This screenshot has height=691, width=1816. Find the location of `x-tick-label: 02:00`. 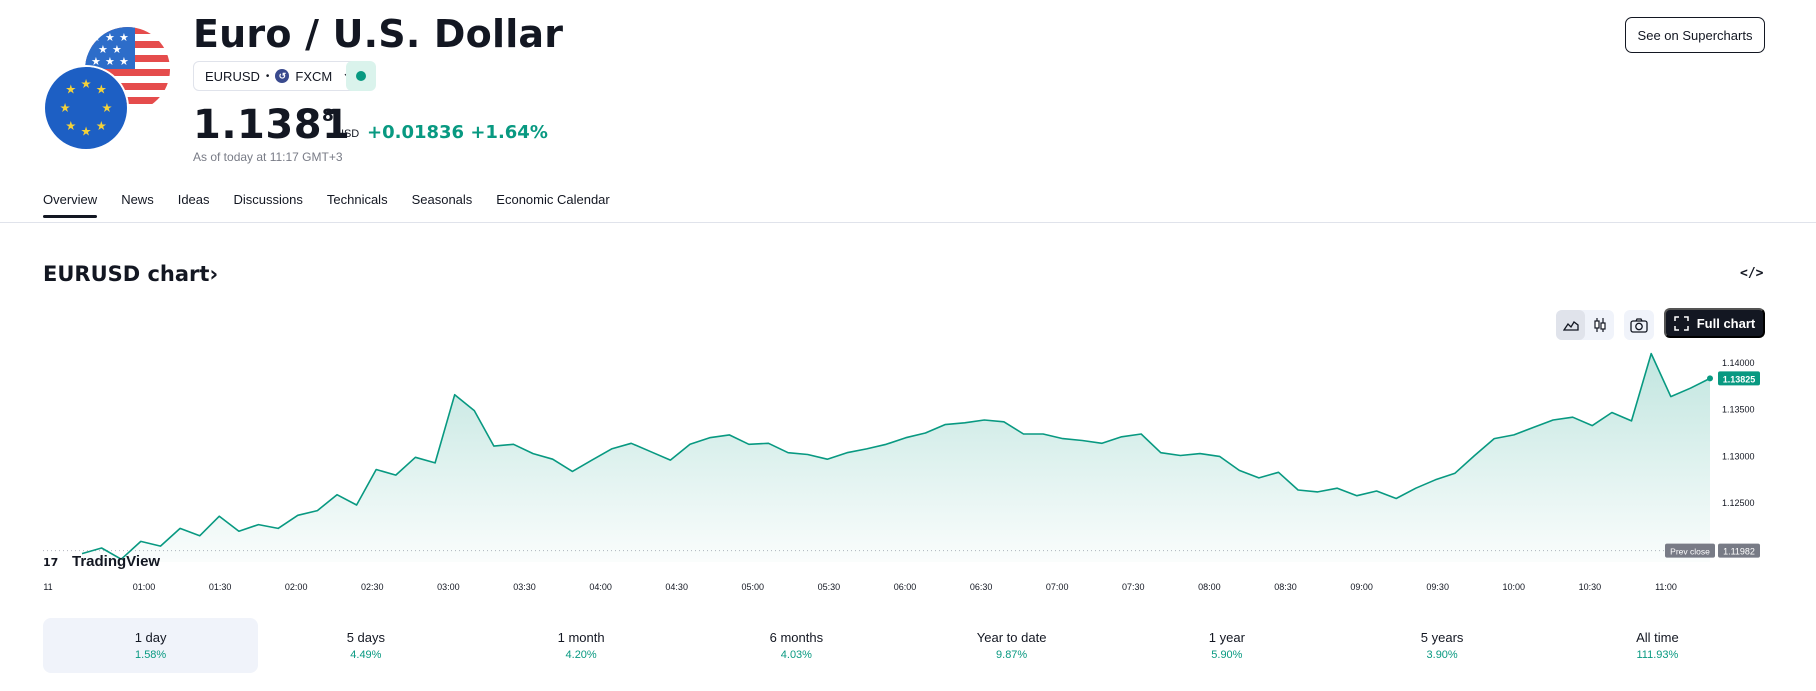

x-tick-label: 02:00 is located at coordinates (296, 587).